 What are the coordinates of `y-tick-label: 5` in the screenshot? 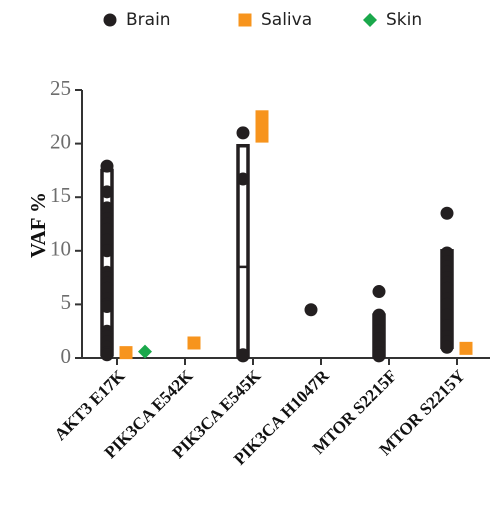 It's located at (66, 302).